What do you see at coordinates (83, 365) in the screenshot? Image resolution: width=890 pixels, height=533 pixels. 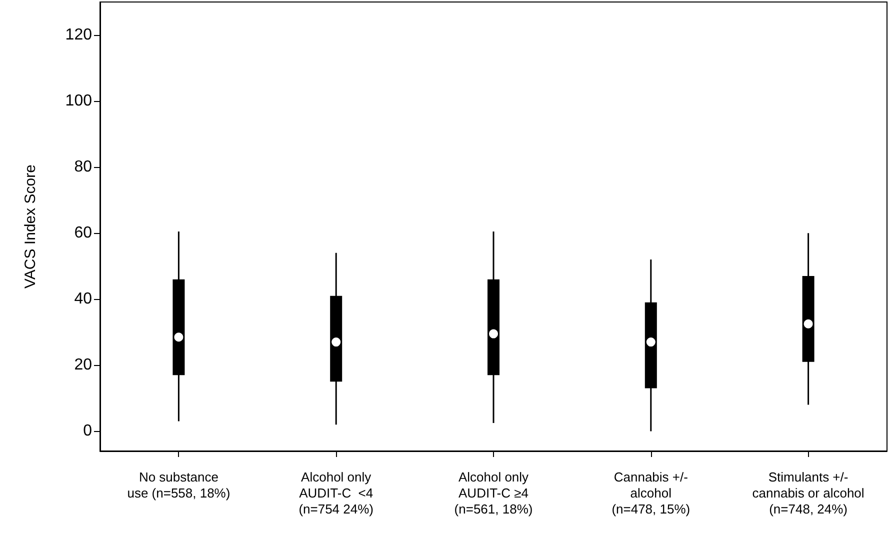 I see `y-tick-label: 20` at bounding box center [83, 365].